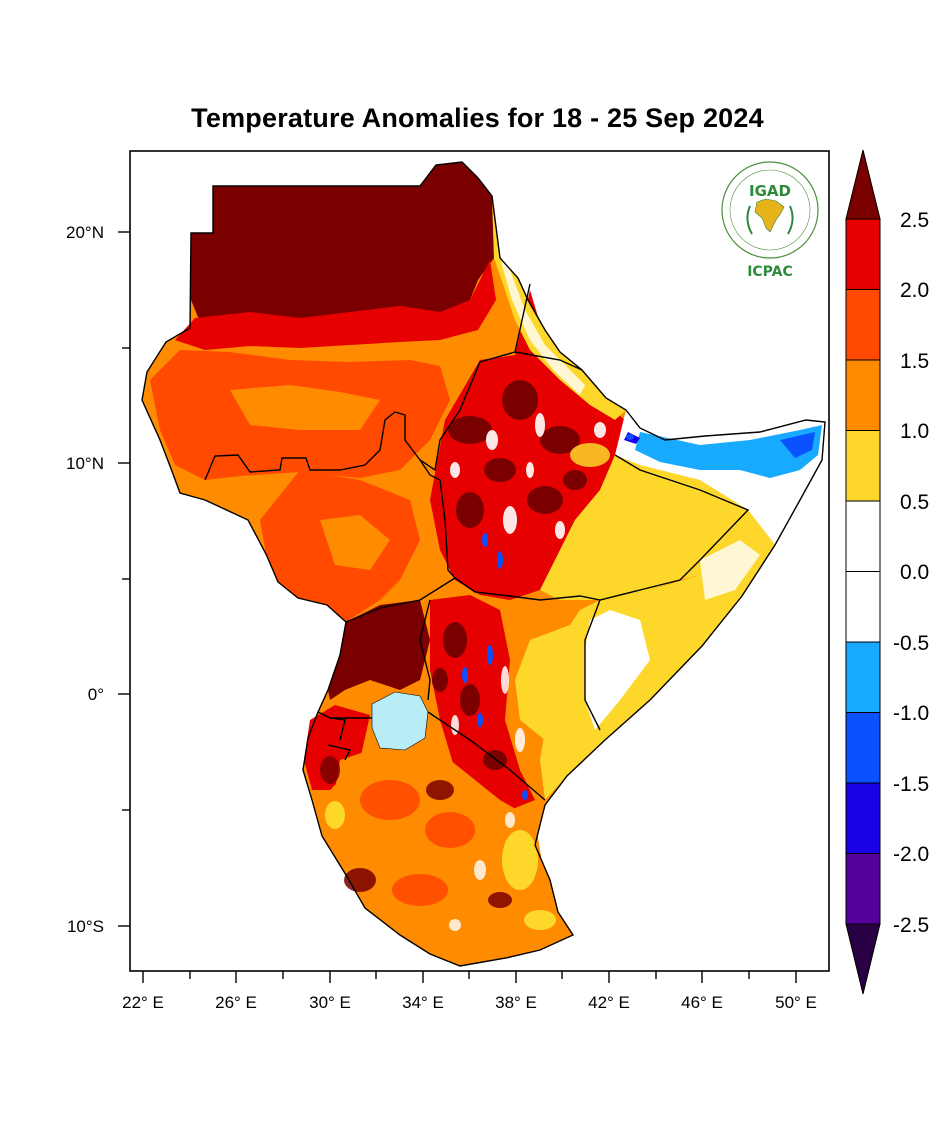 This screenshot has height=1125, width=938. Describe the element at coordinates (728, 451) in the screenshot. I see `cool-anomaly-region` at that location.